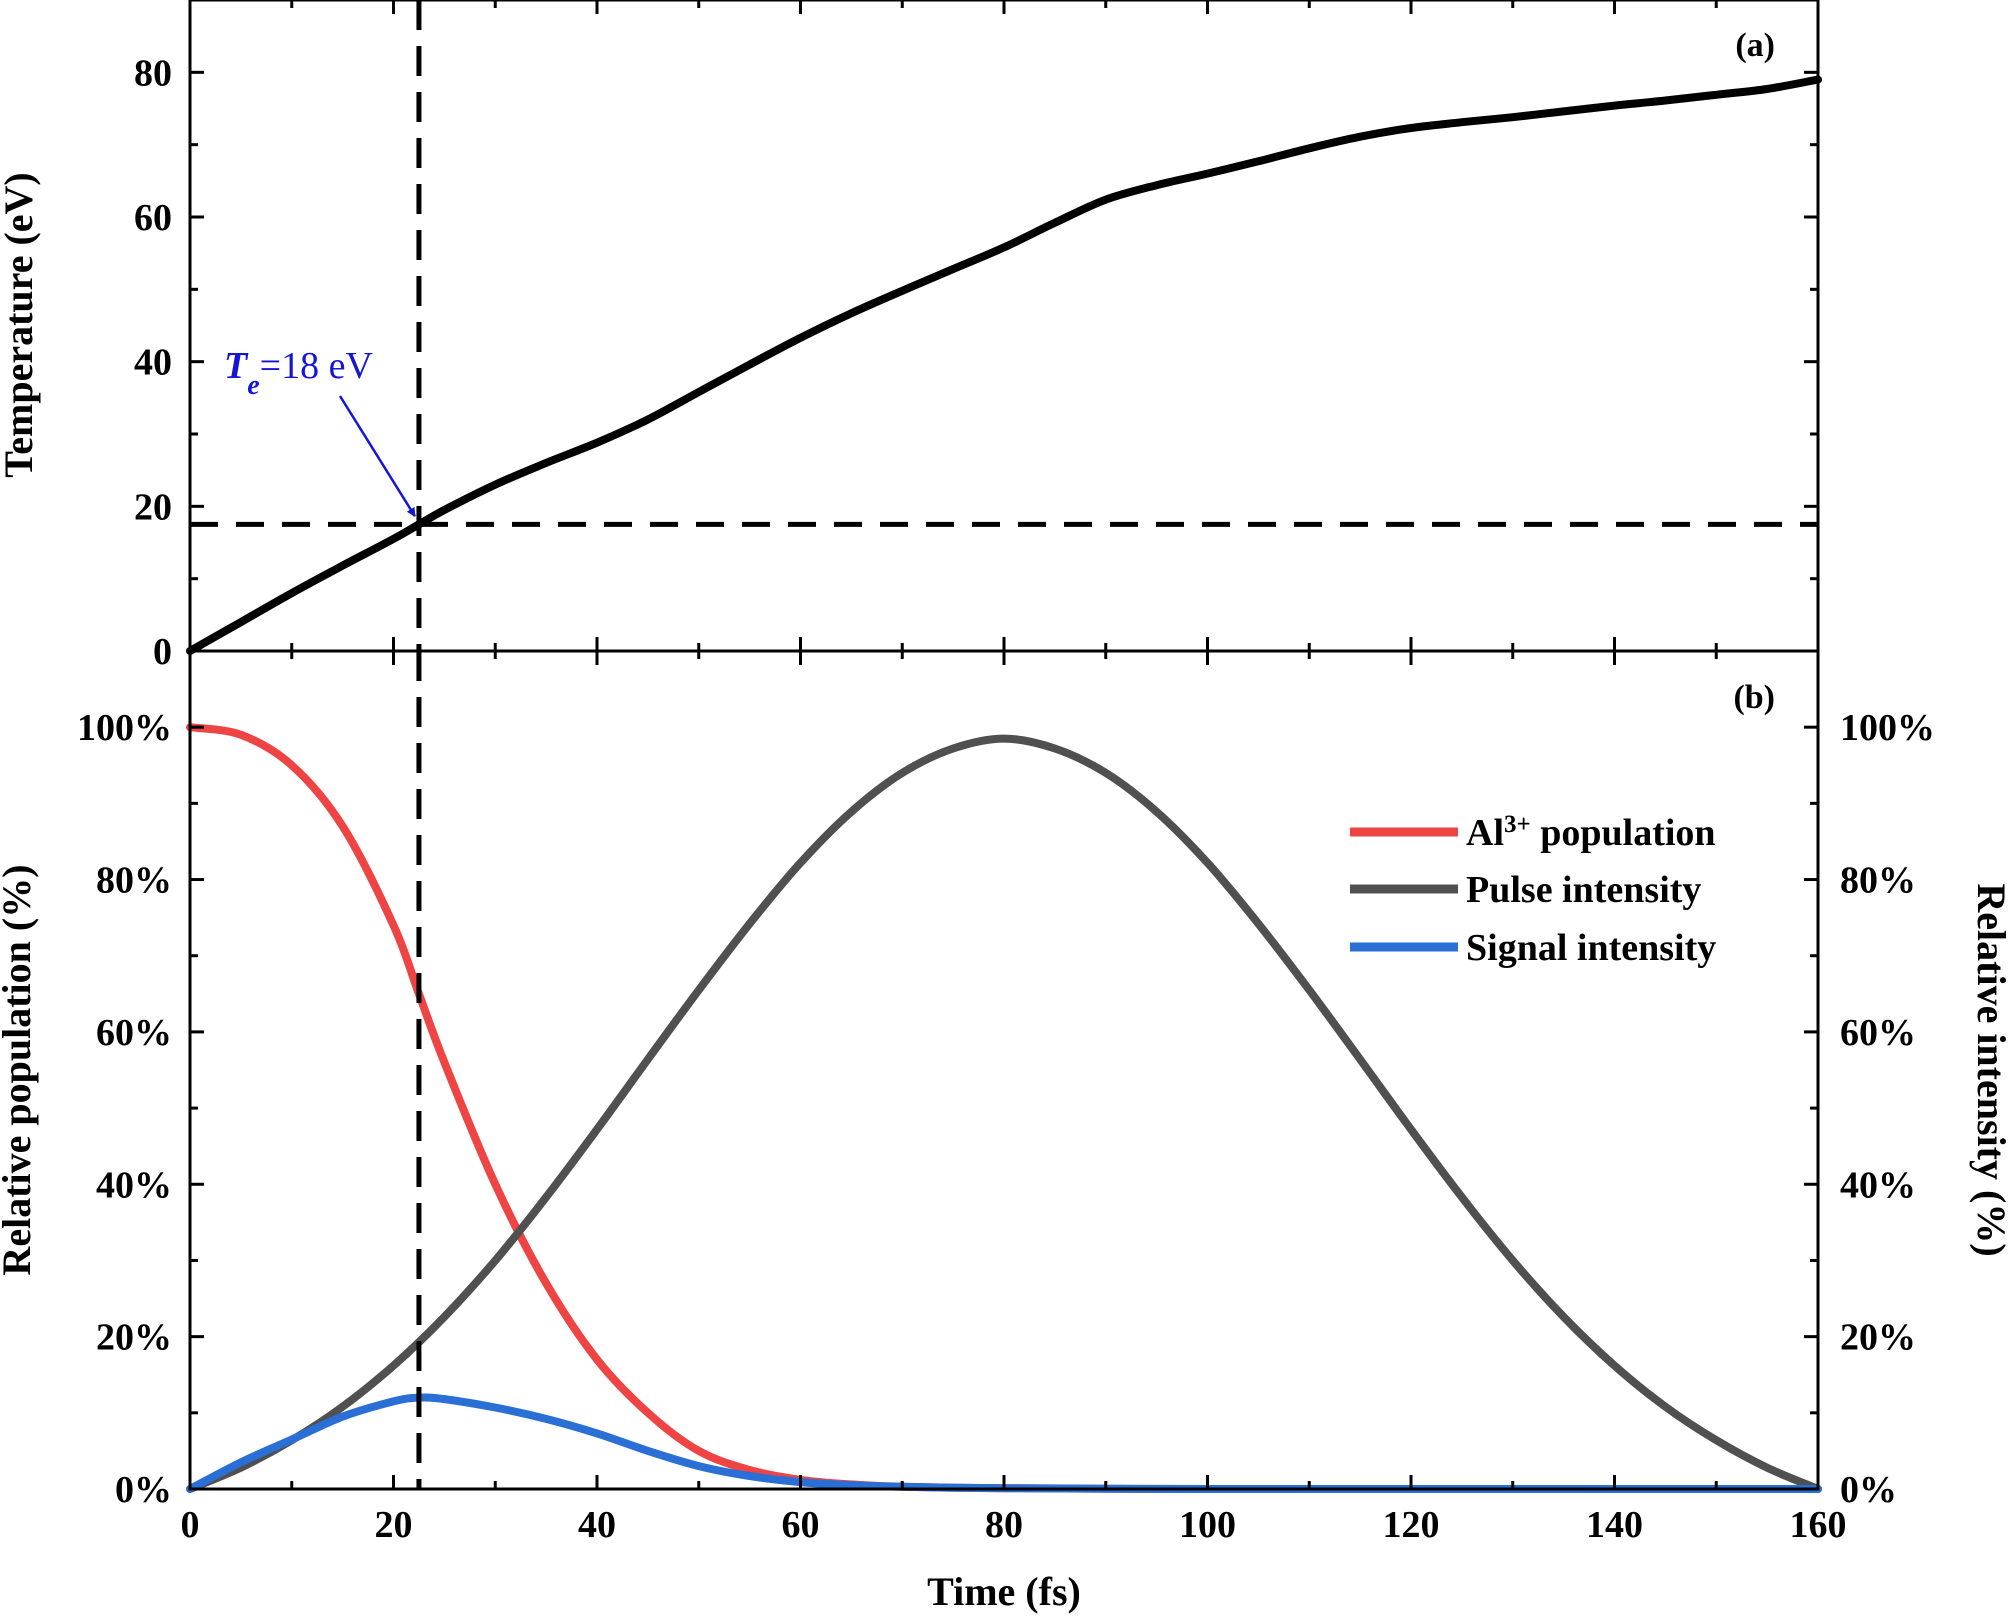 The image size is (2008, 1617). Describe the element at coordinates (1411, 1525) in the screenshot. I see `b-x-tick-label: 120` at that location.